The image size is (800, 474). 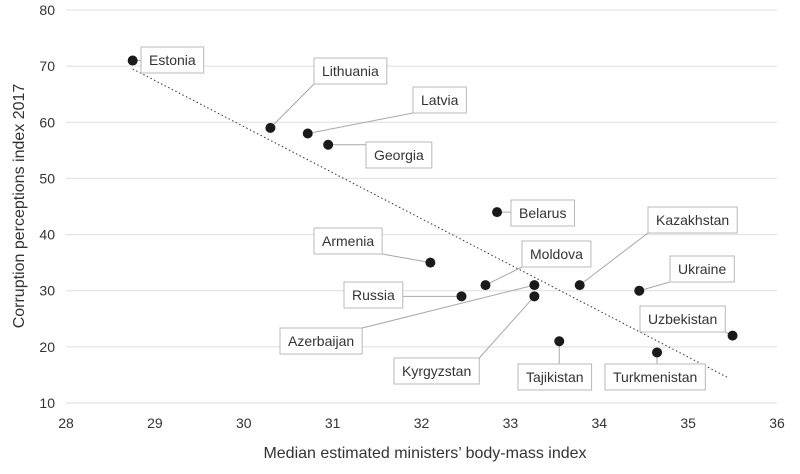 What do you see at coordinates (19, 206) in the screenshot?
I see `y-axis-title: Corruption perceptions index 2017` at bounding box center [19, 206].